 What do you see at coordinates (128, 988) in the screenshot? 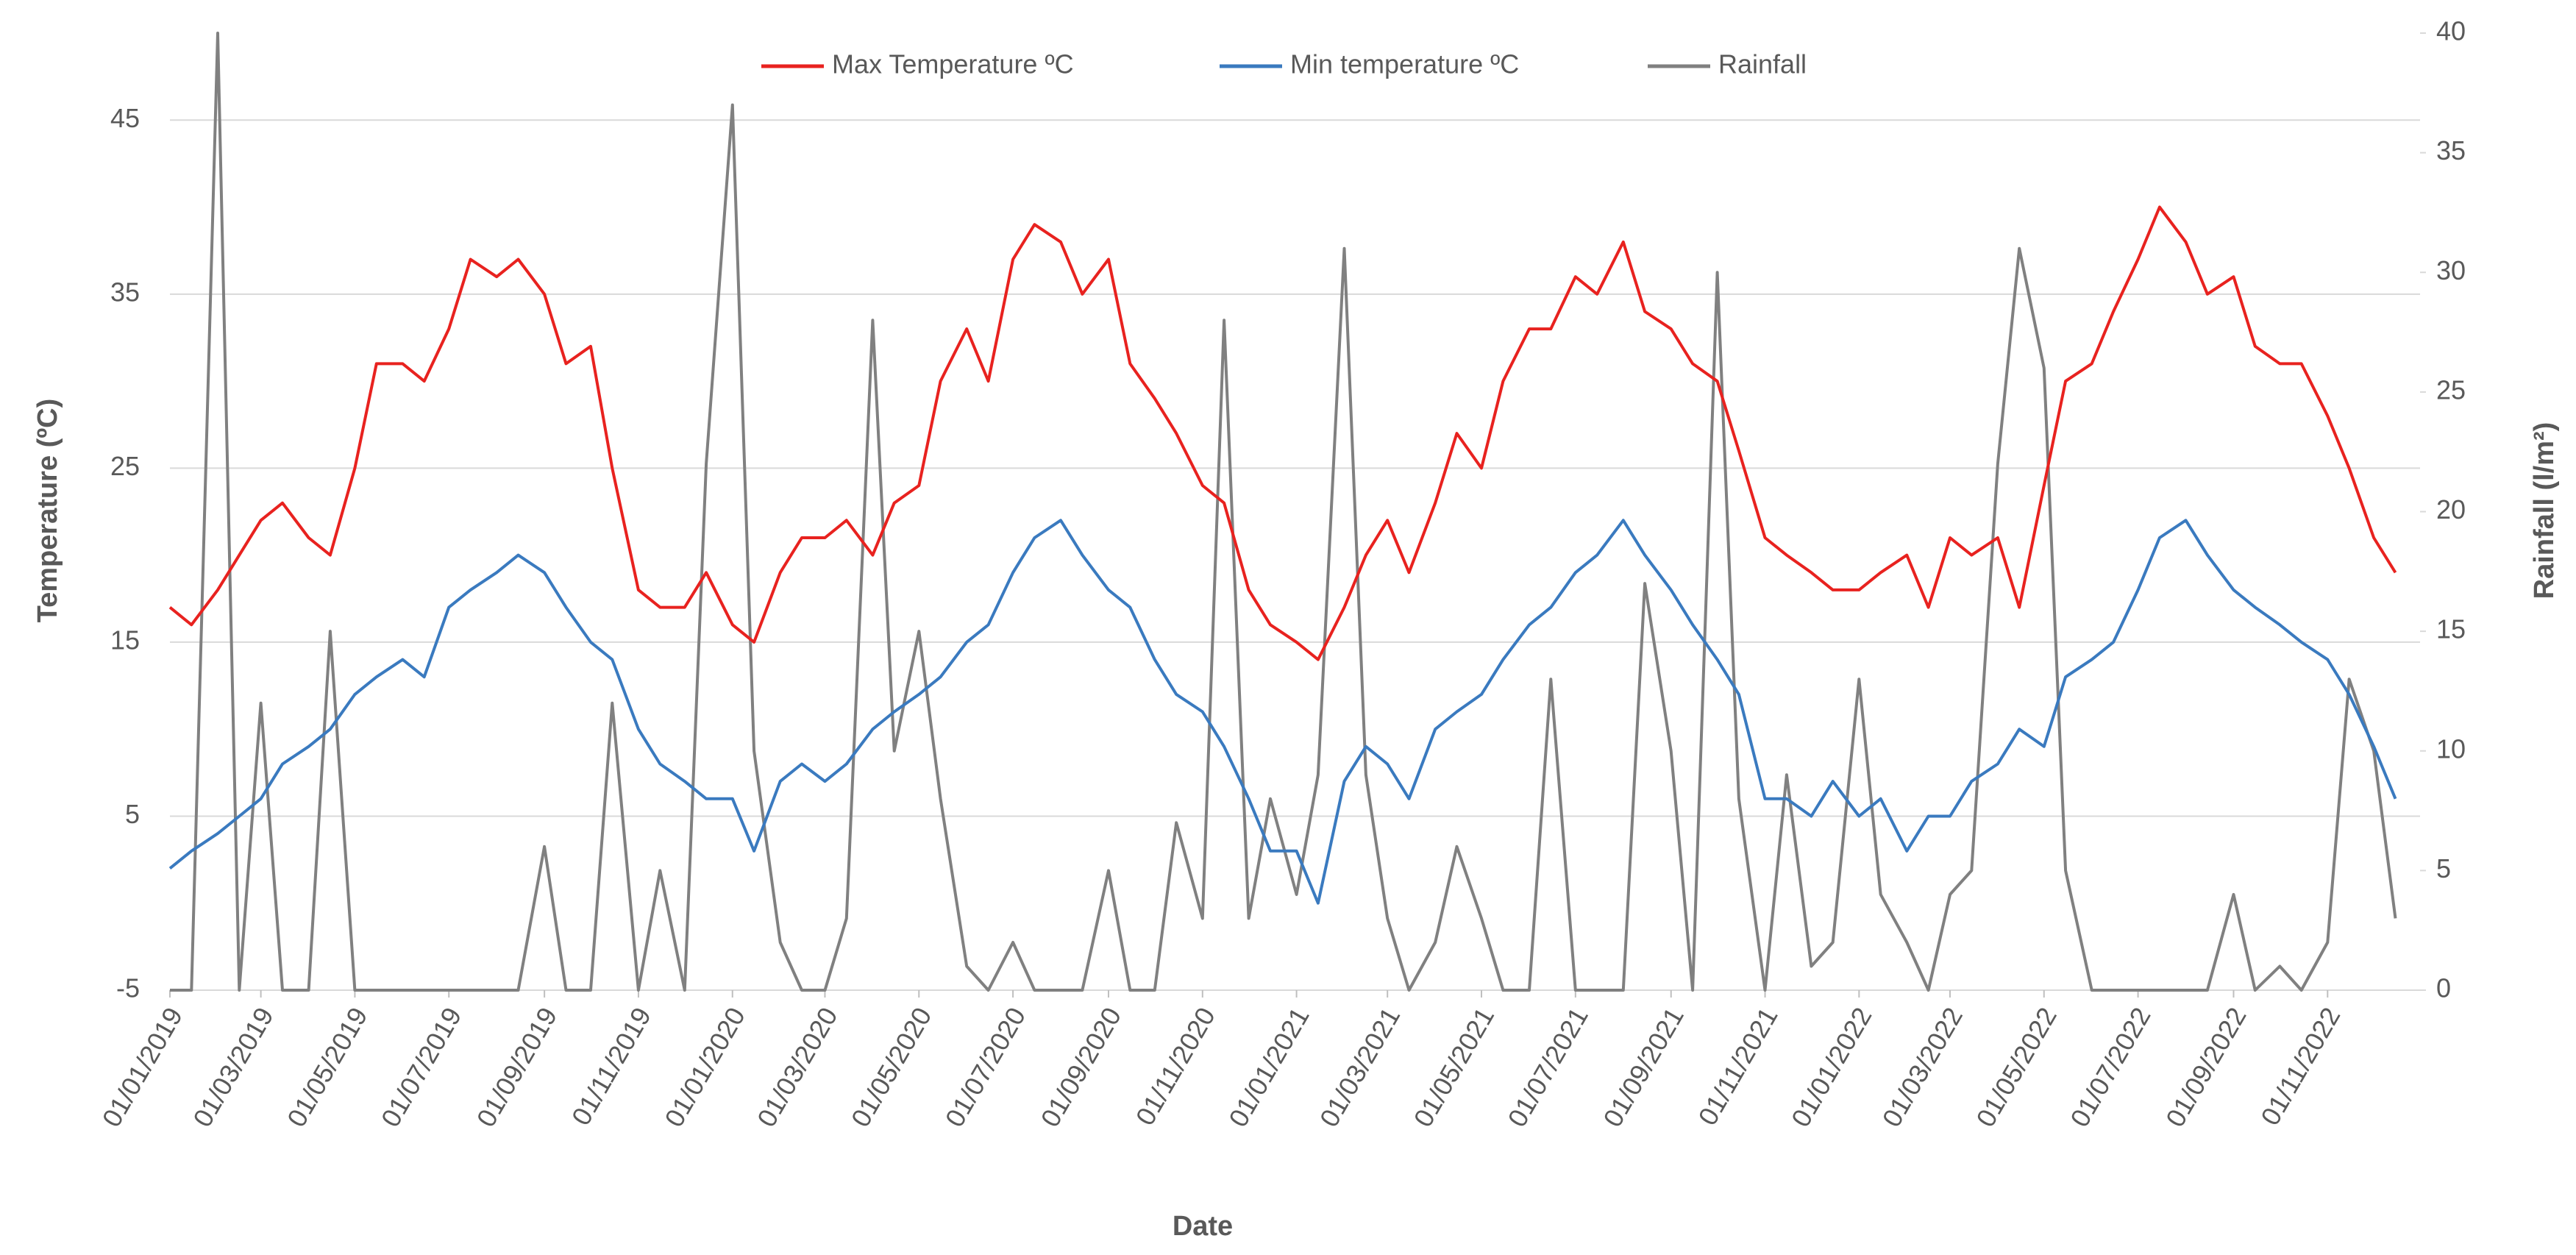
I see `y-tick-label: -5` at bounding box center [128, 988].